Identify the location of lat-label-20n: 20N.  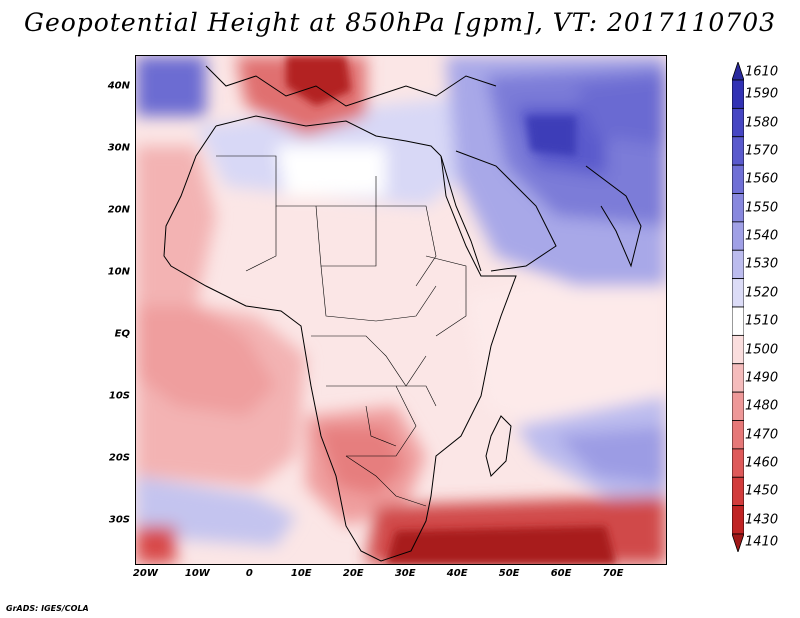
(118, 210).